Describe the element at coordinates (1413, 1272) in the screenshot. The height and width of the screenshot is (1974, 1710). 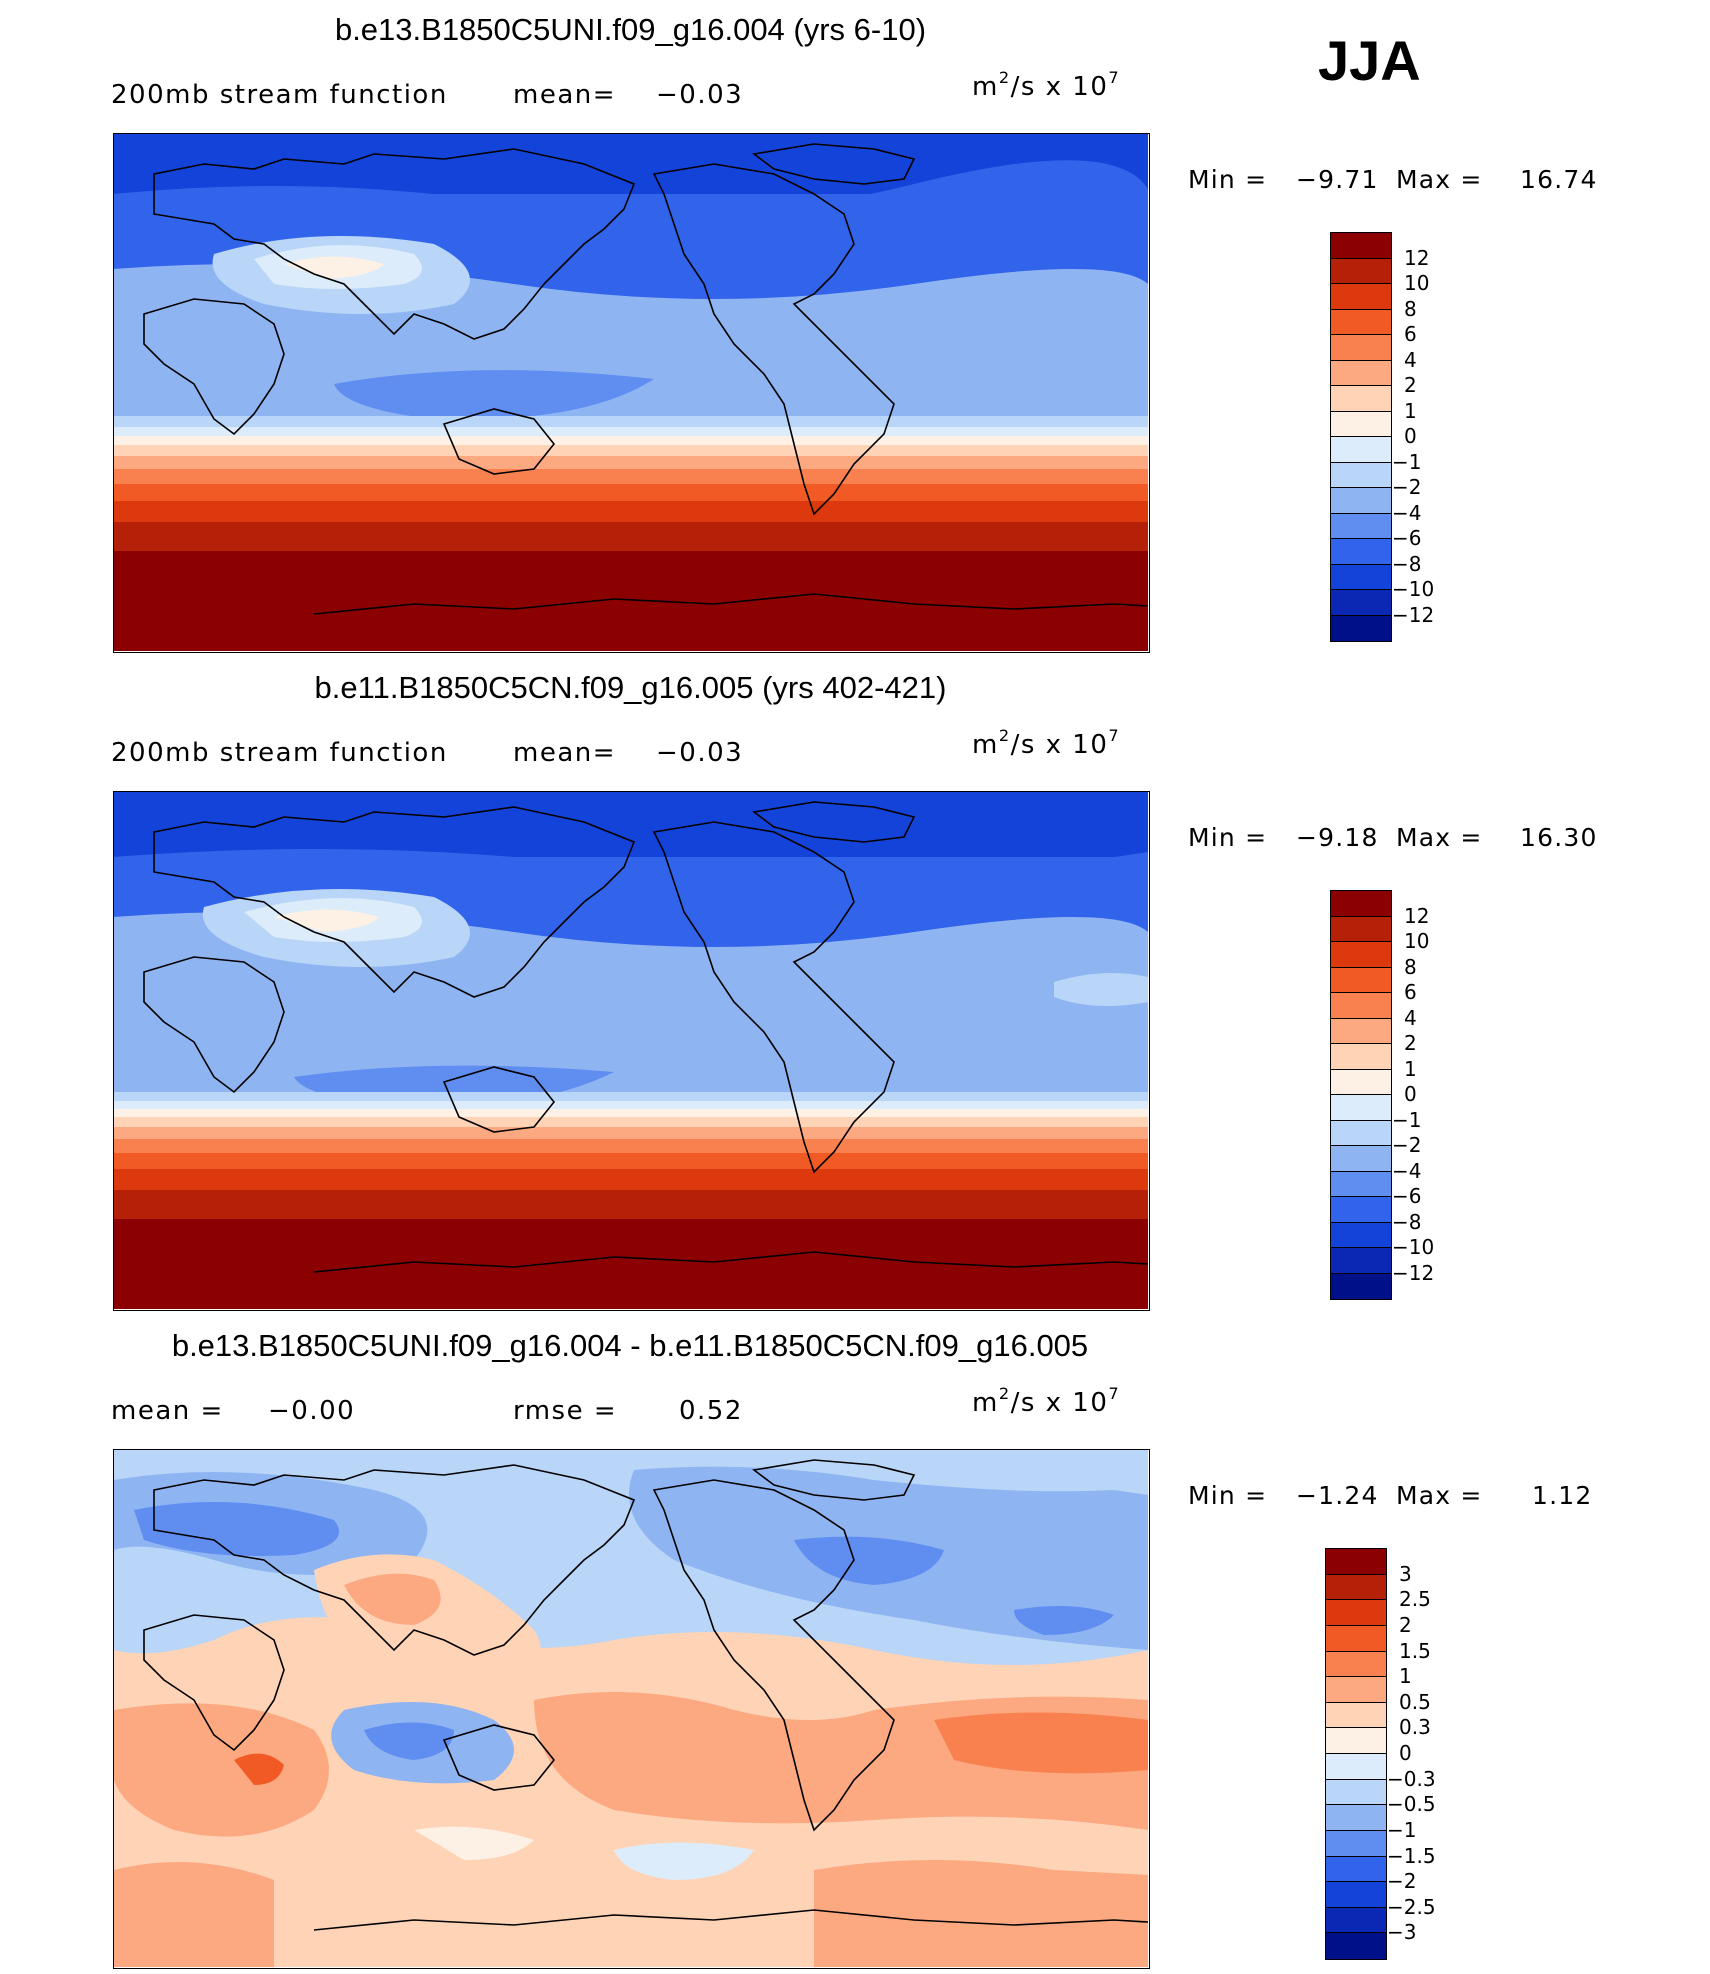
I see `colorbar-tick-label: −12` at that location.